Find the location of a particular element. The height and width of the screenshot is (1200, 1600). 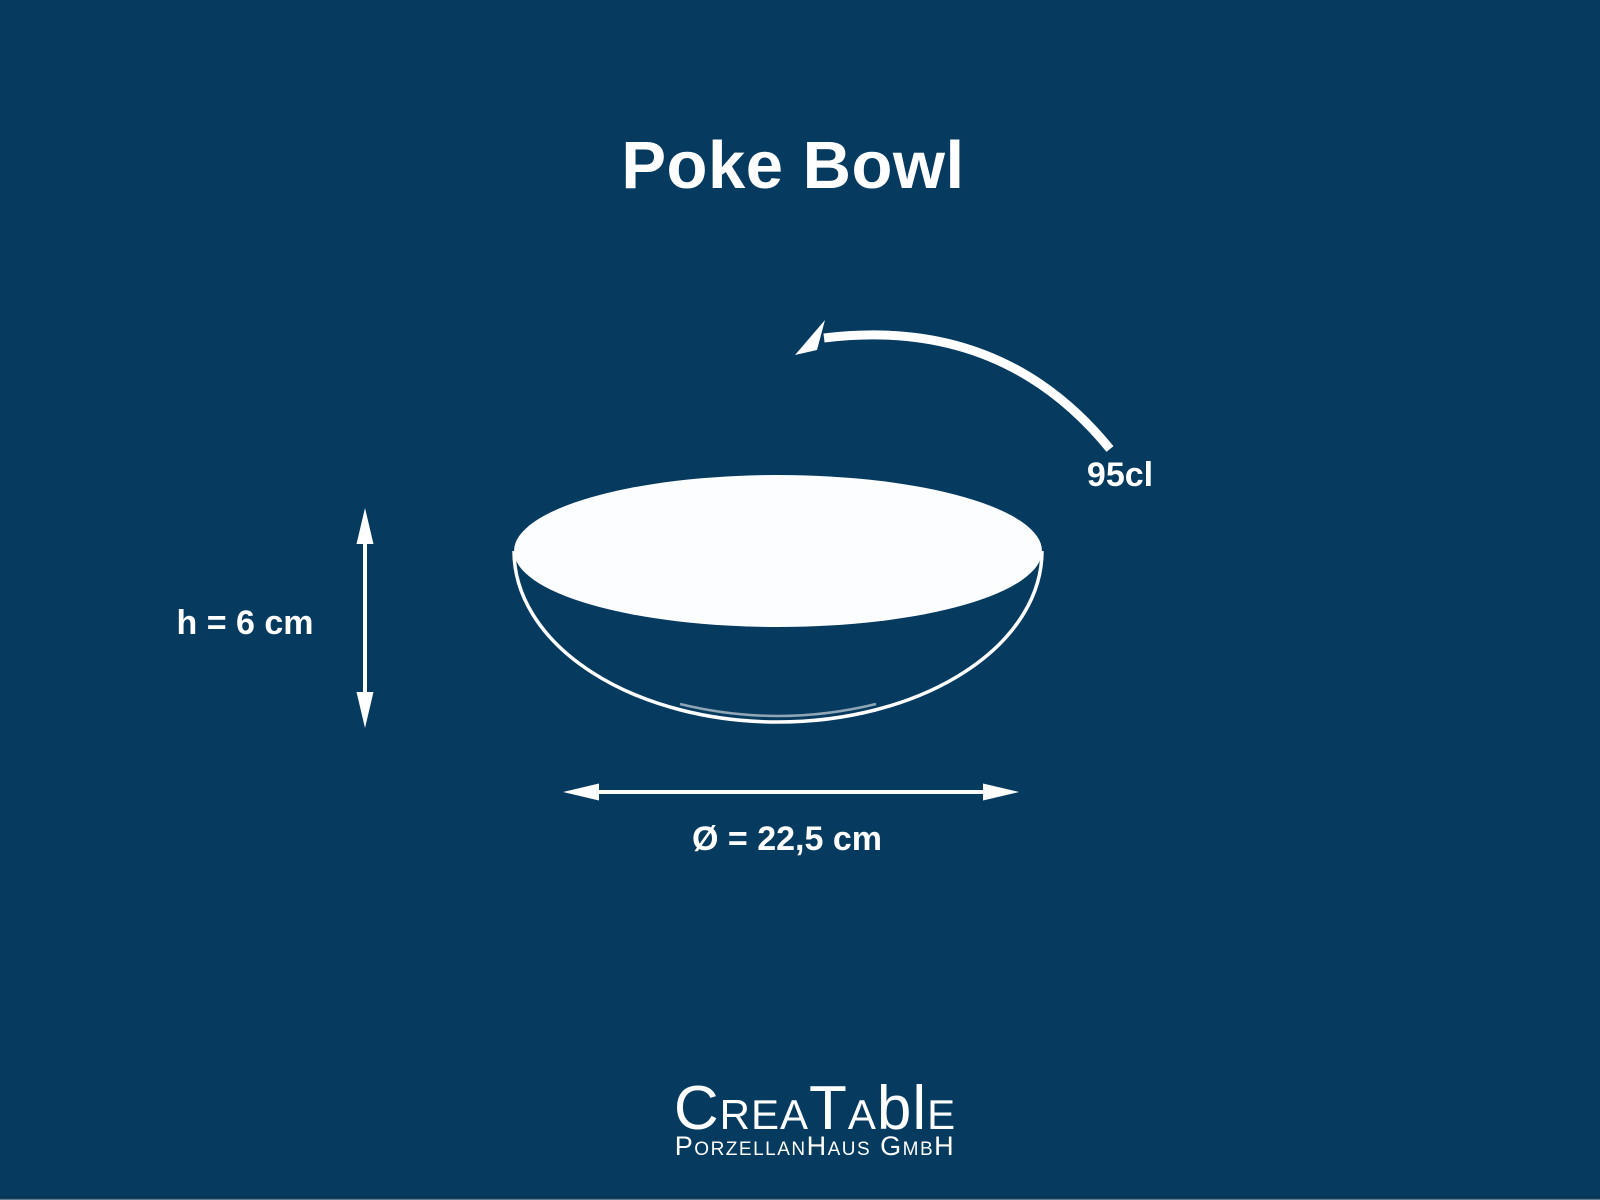

brand-name: CreaTable is located at coordinates (815, 1109).